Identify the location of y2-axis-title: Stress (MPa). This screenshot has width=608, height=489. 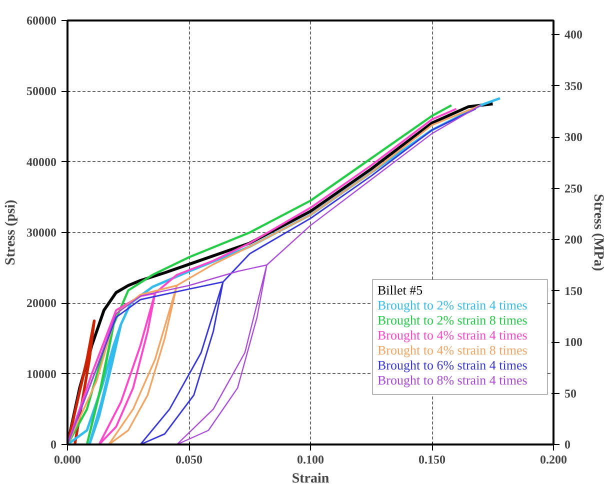
(598, 233).